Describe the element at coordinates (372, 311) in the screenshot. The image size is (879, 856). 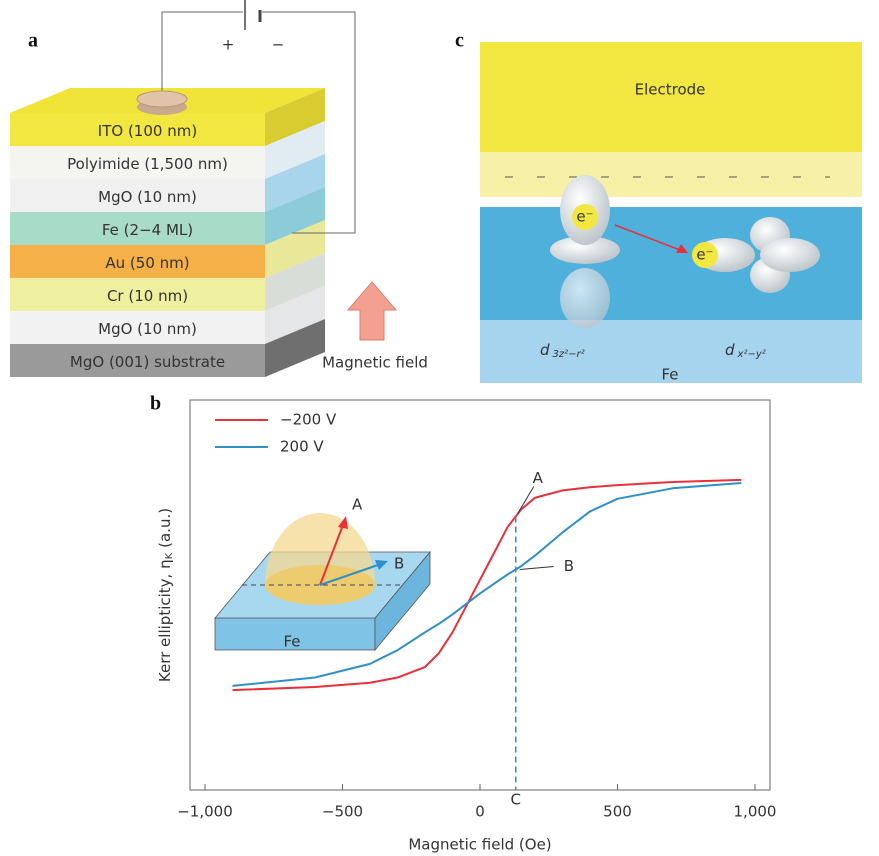
I see `field-arrow` at that location.